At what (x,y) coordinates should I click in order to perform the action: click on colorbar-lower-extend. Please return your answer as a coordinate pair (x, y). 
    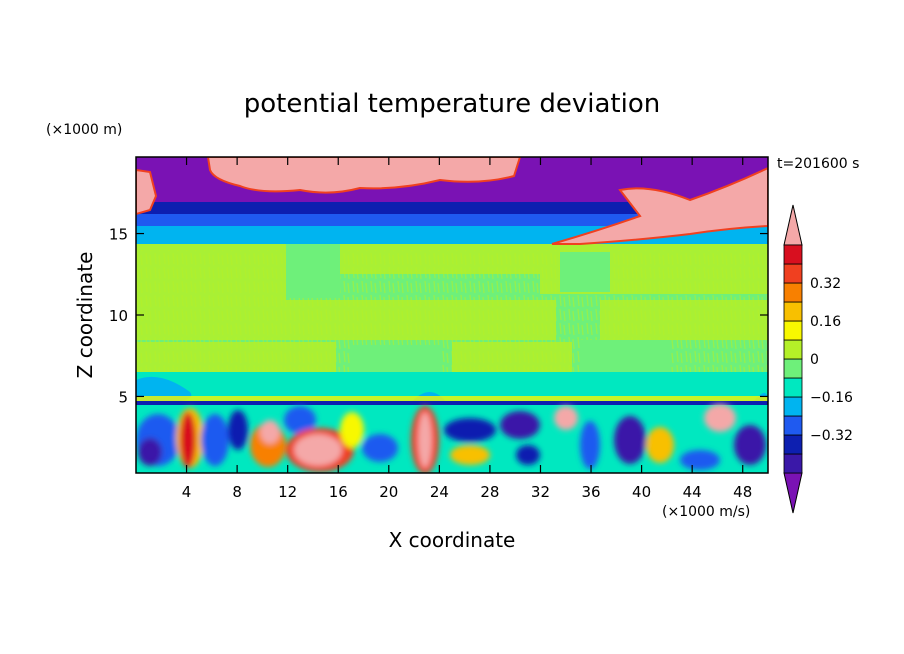
    Looking at the image, I should click on (793, 493).